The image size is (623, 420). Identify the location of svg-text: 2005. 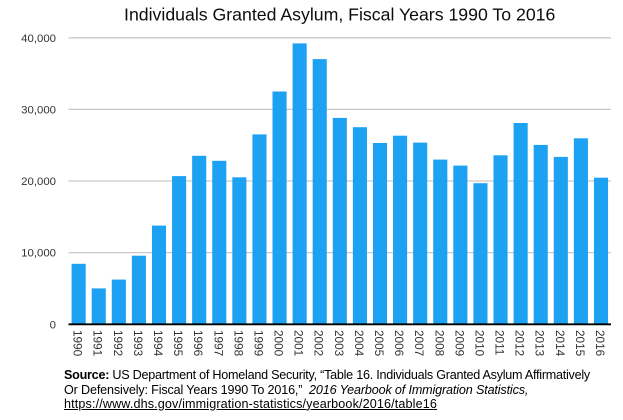
(379, 343).